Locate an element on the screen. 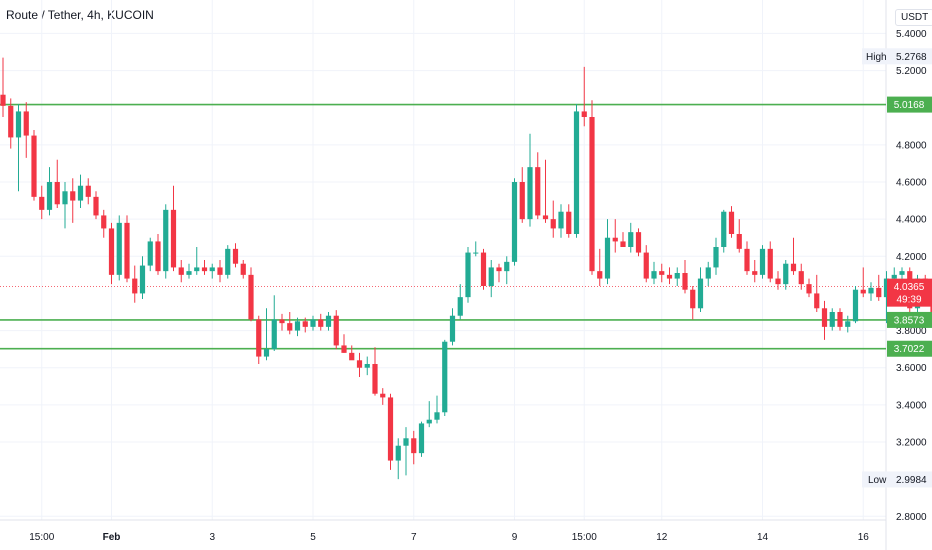 The height and width of the screenshot is (550, 932). y-tick-label: 4.6000 is located at coordinates (911, 183).